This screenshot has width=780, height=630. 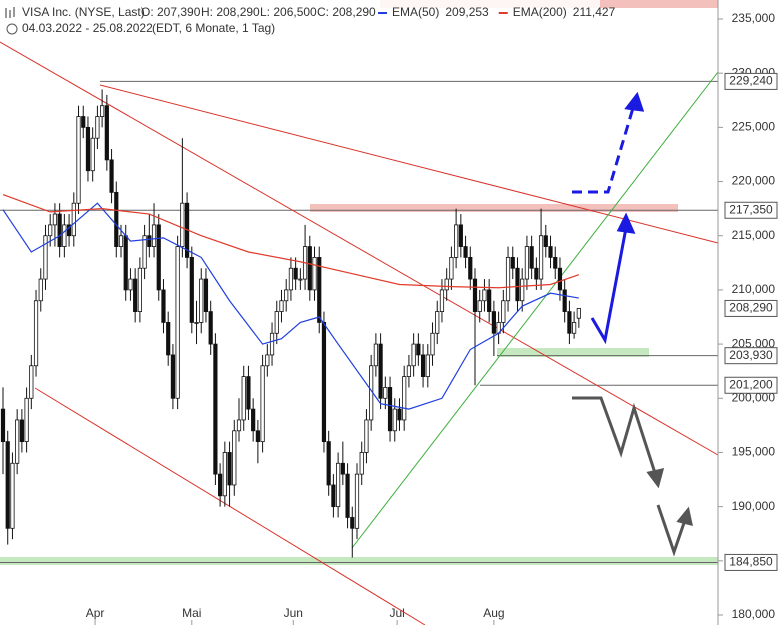 I want to click on legend-label: EMA(50), so click(x=415, y=12).